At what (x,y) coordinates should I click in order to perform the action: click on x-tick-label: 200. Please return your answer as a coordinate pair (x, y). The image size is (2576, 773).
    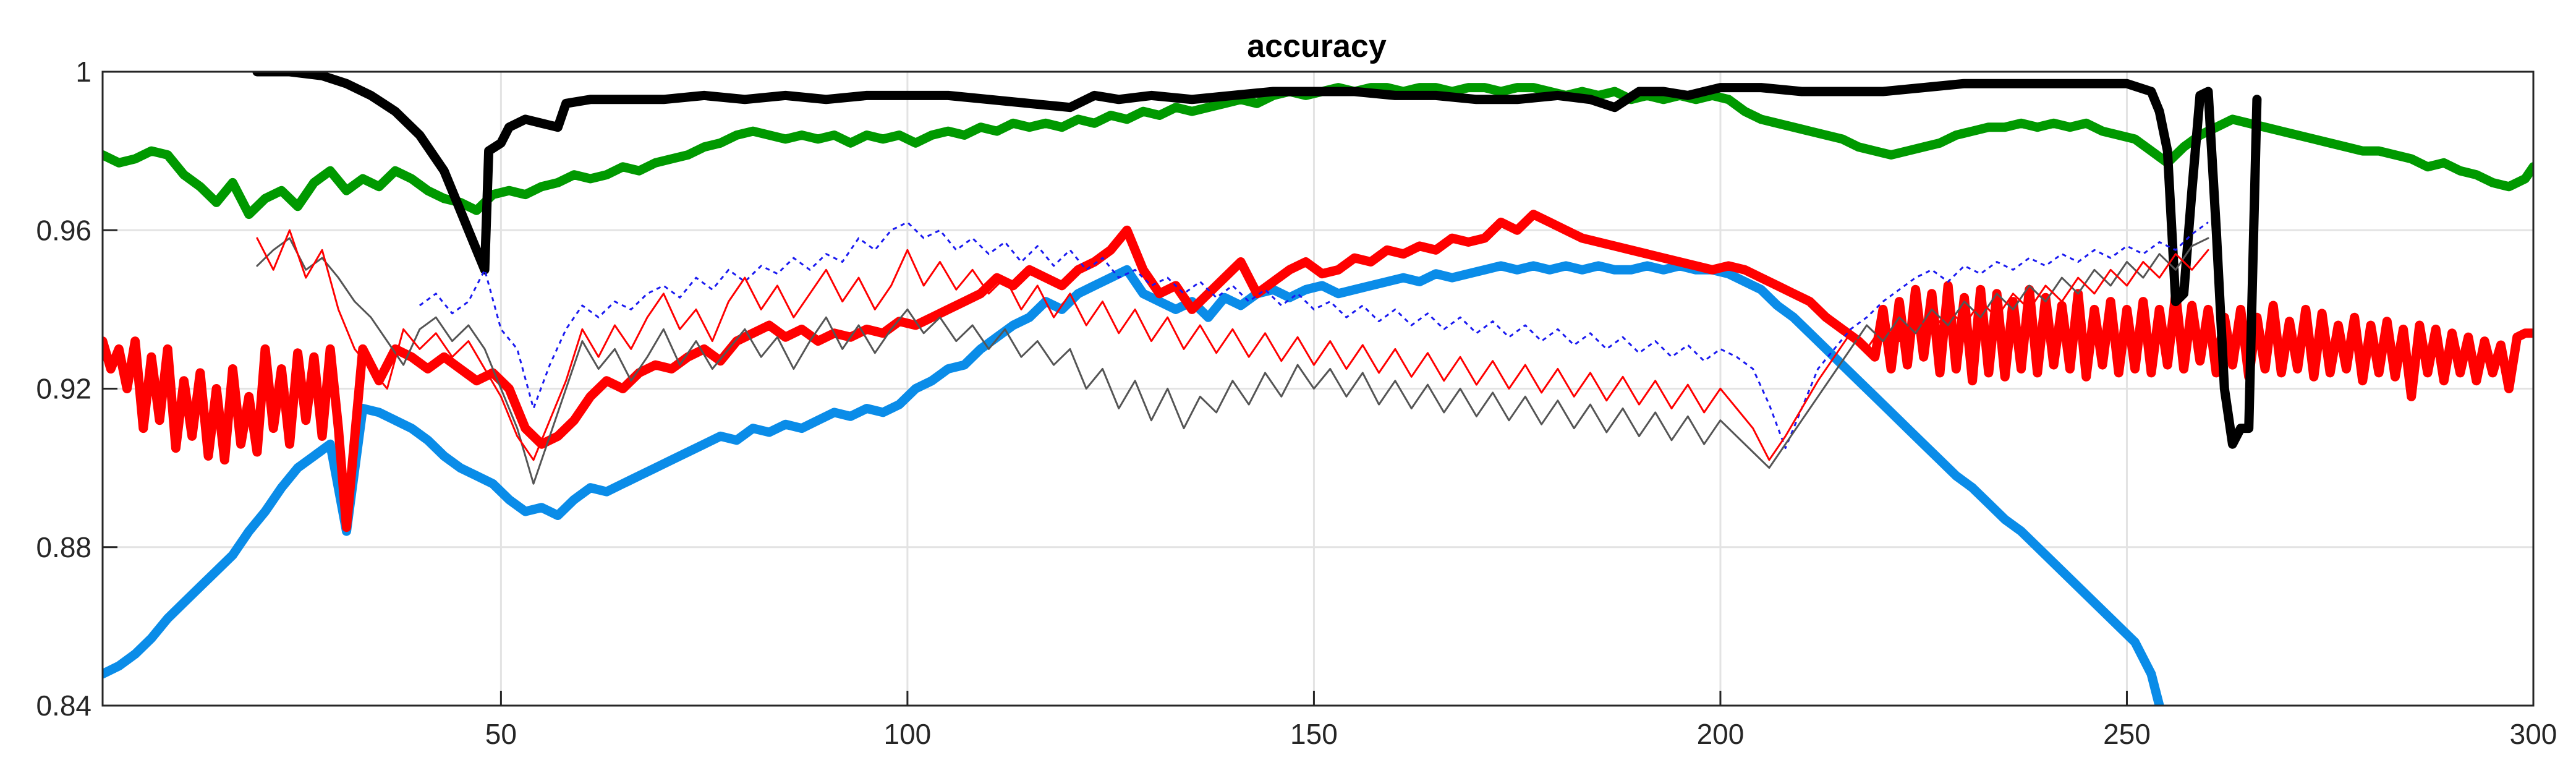
    Looking at the image, I should click on (1721, 734).